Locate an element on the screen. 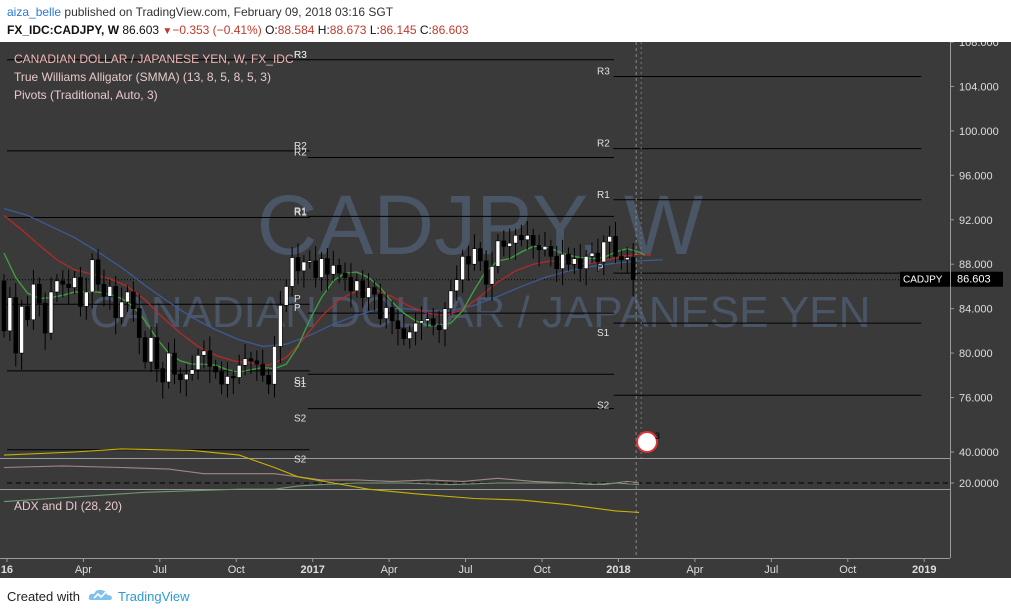  event-count: 3 is located at coordinates (657, 436).